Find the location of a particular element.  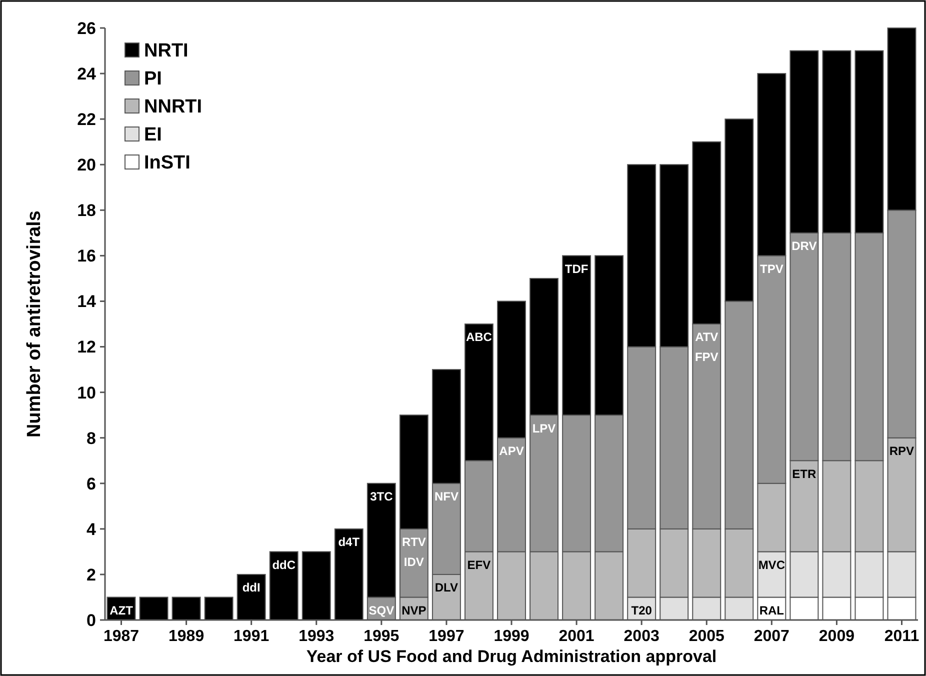

annotation: RPV is located at coordinates (901, 451).